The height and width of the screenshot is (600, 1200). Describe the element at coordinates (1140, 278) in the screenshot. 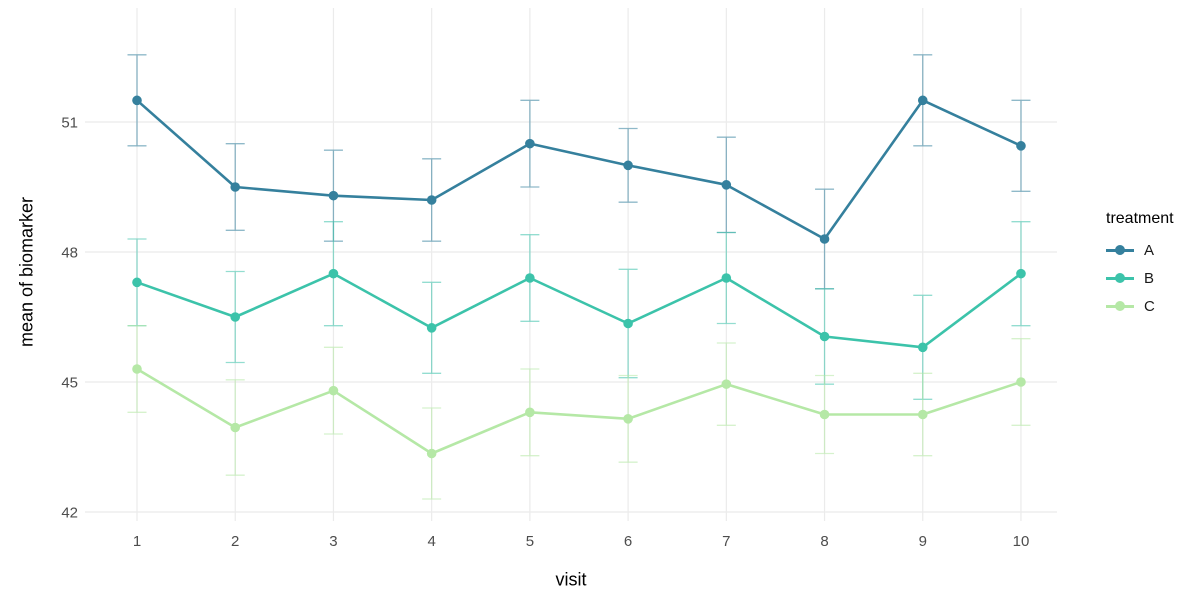

I see `legend-item-b: B` at that location.